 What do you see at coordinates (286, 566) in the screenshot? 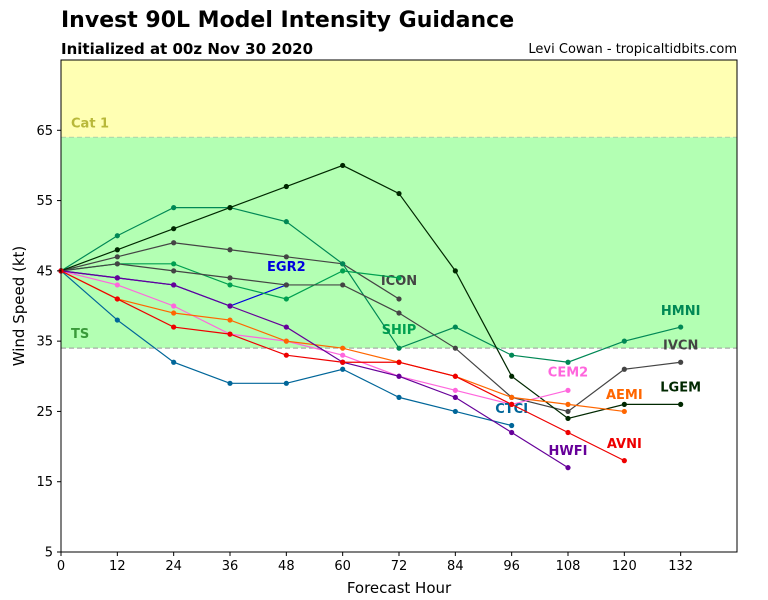
I see `x-tick-label: 48` at bounding box center [286, 566].